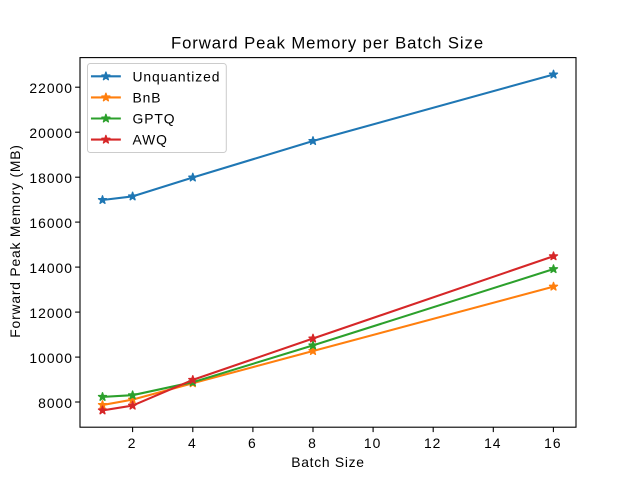 Image resolution: width=640 pixels, height=480 pixels. Describe the element at coordinates (51, 313) in the screenshot. I see `svg-text: 12000` at that location.